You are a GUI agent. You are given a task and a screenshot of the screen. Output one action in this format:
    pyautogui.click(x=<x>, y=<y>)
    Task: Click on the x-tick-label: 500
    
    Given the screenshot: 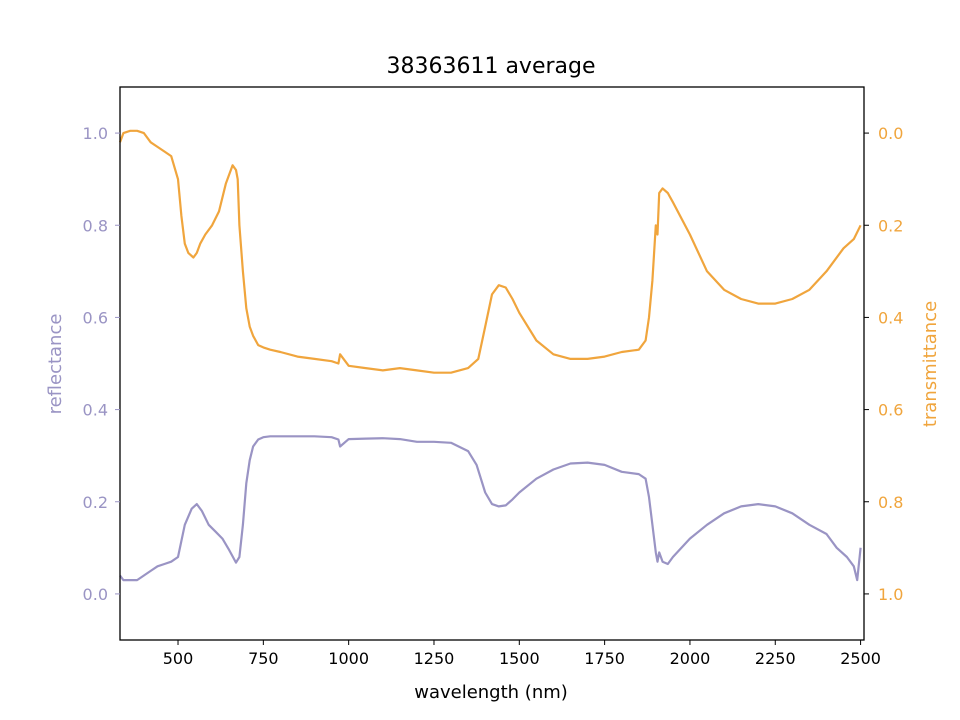 What is the action you would take?
    pyautogui.click(x=178, y=658)
    